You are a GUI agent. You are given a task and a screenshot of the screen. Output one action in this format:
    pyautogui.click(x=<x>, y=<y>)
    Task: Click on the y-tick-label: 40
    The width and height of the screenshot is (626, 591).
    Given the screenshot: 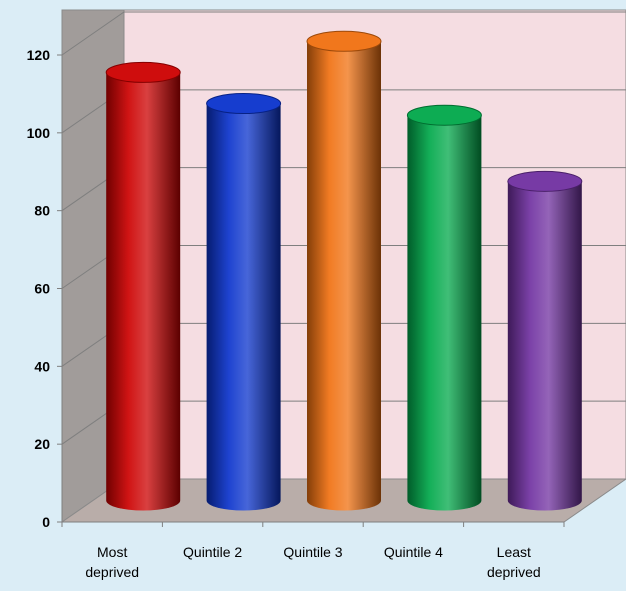 What is the action you would take?
    pyautogui.click(x=42, y=366)
    